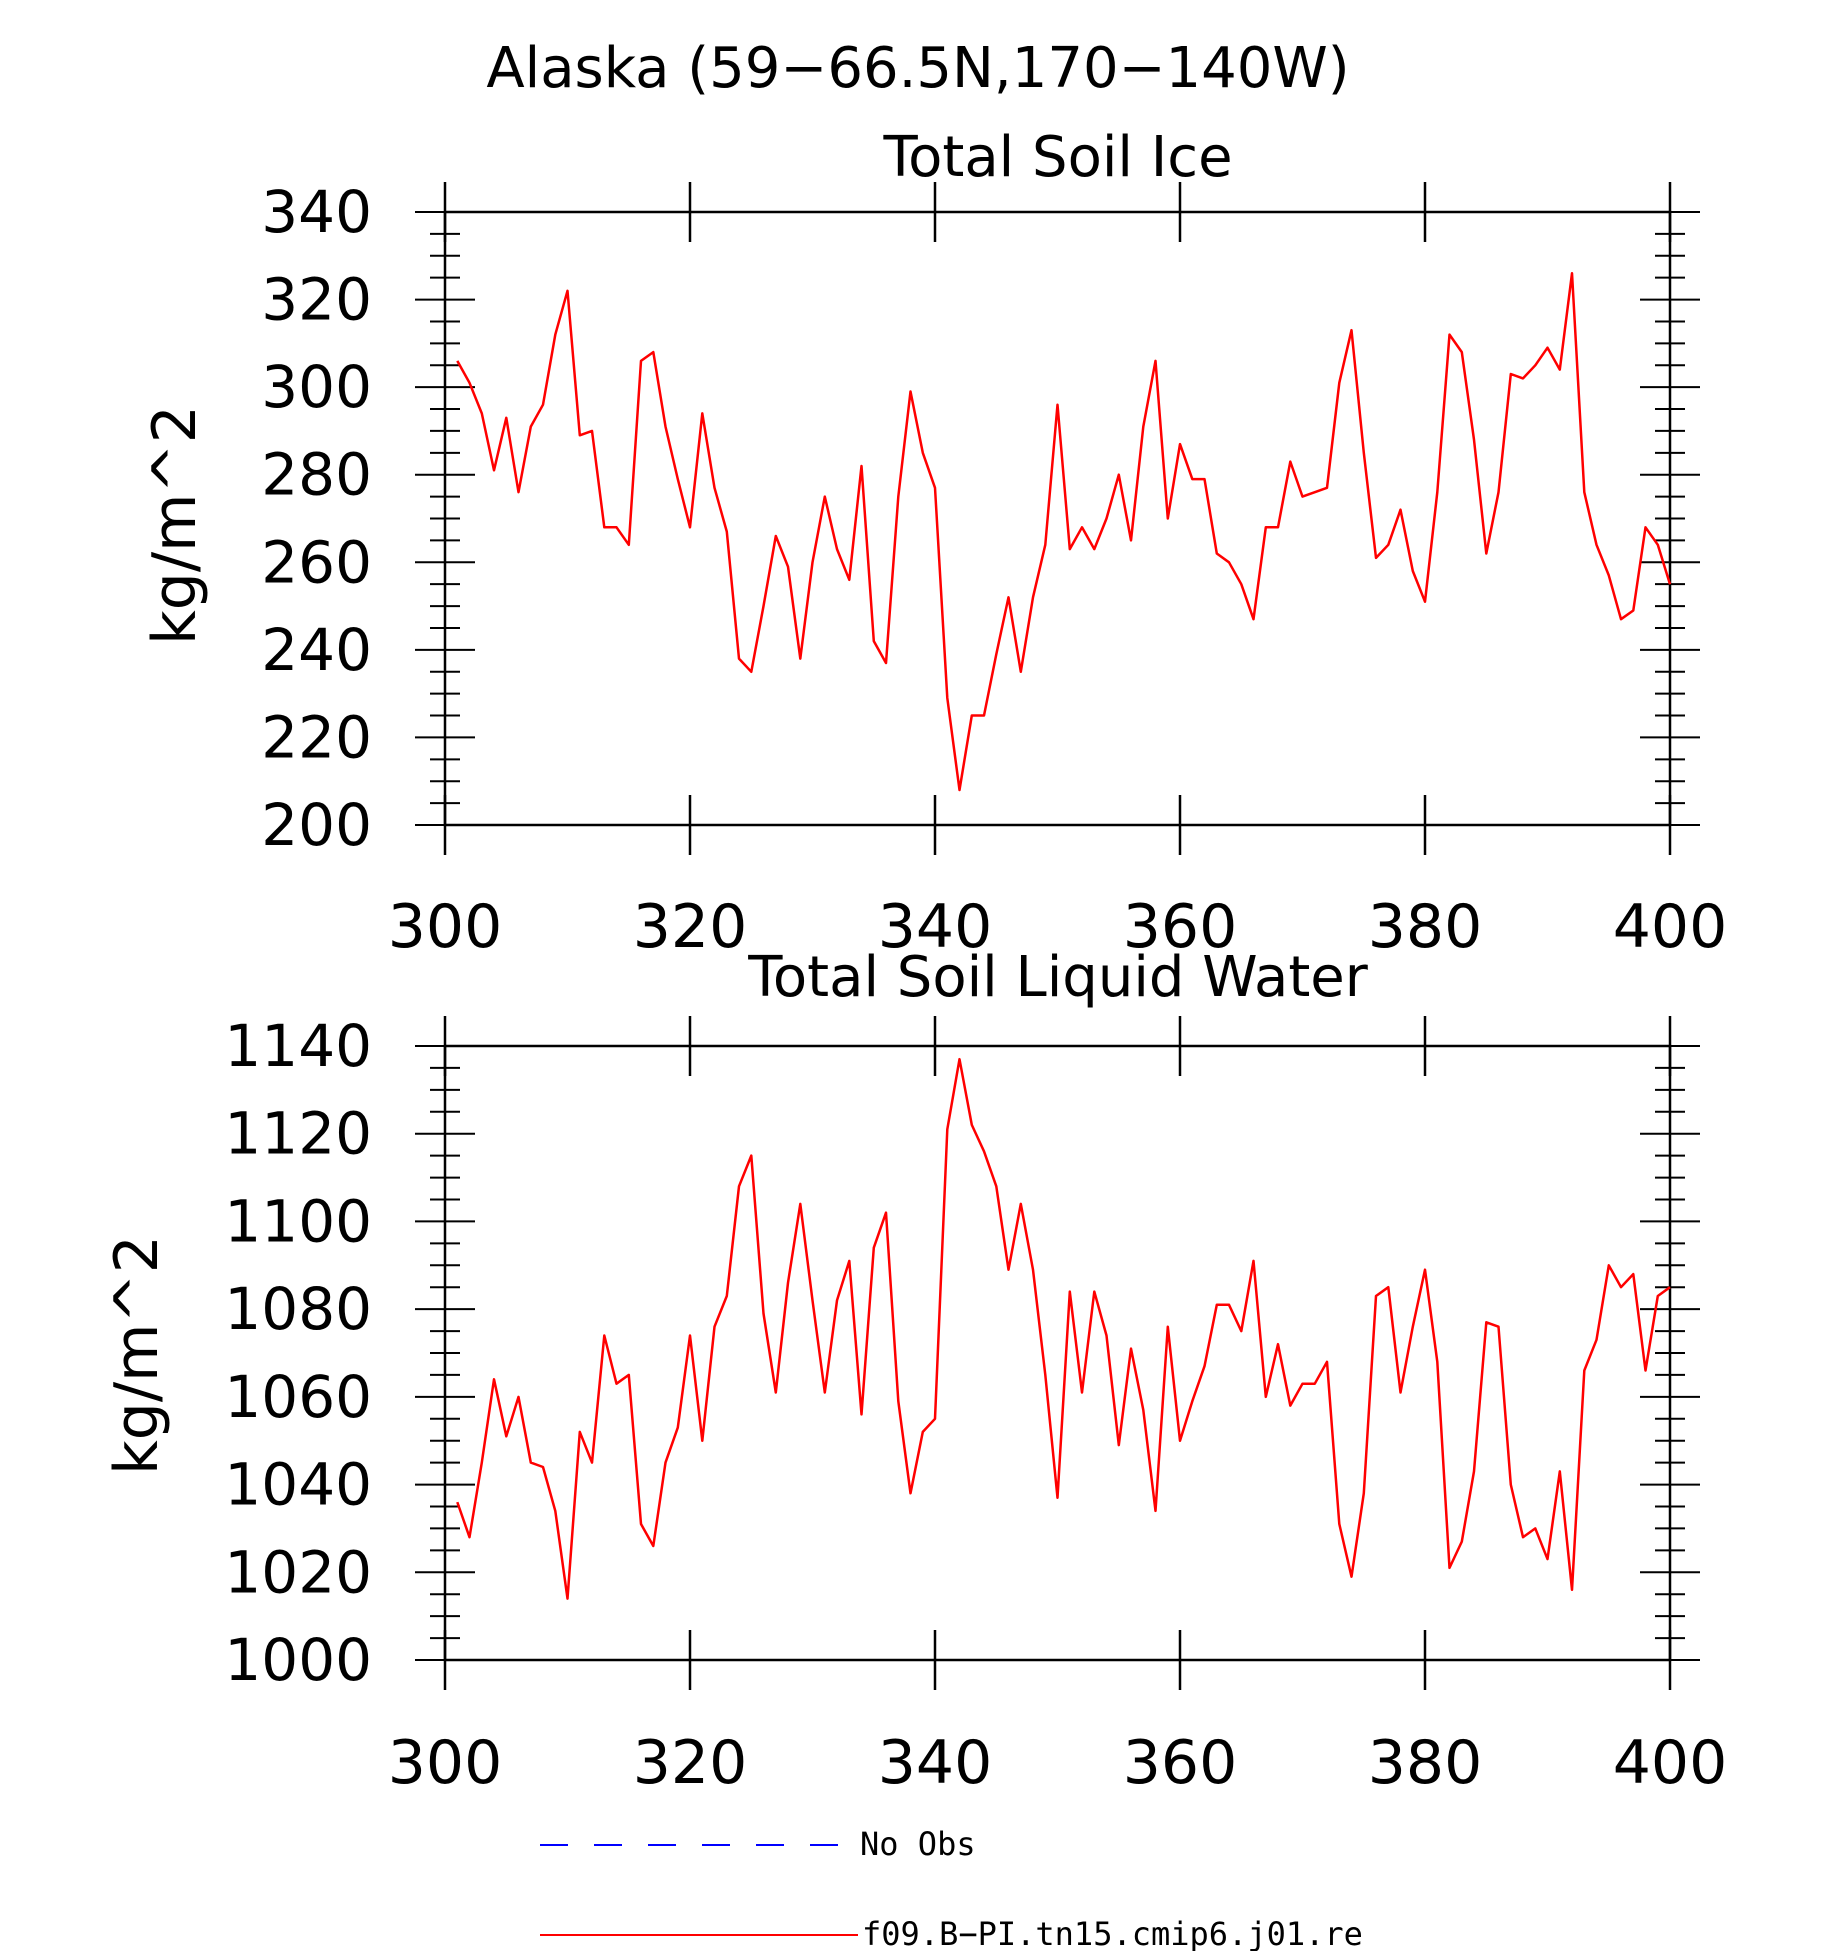 This screenshot has height=1951, width=1836. What do you see at coordinates (1057, 157) in the screenshot?
I see `panel-title: Total Soil Ice` at bounding box center [1057, 157].